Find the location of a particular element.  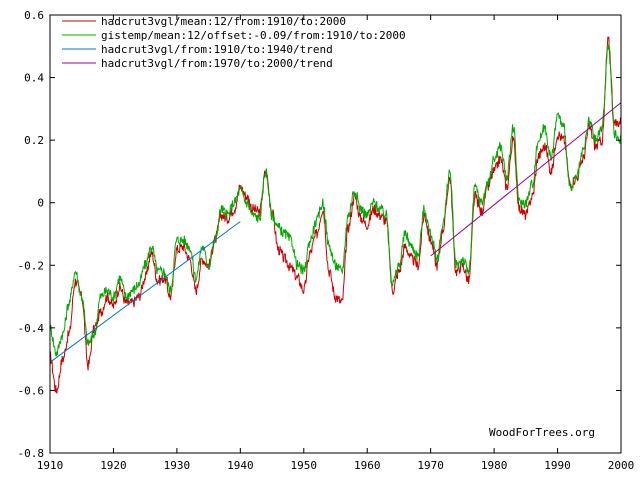

y-tick-label: -0.2 is located at coordinates (31, 265).